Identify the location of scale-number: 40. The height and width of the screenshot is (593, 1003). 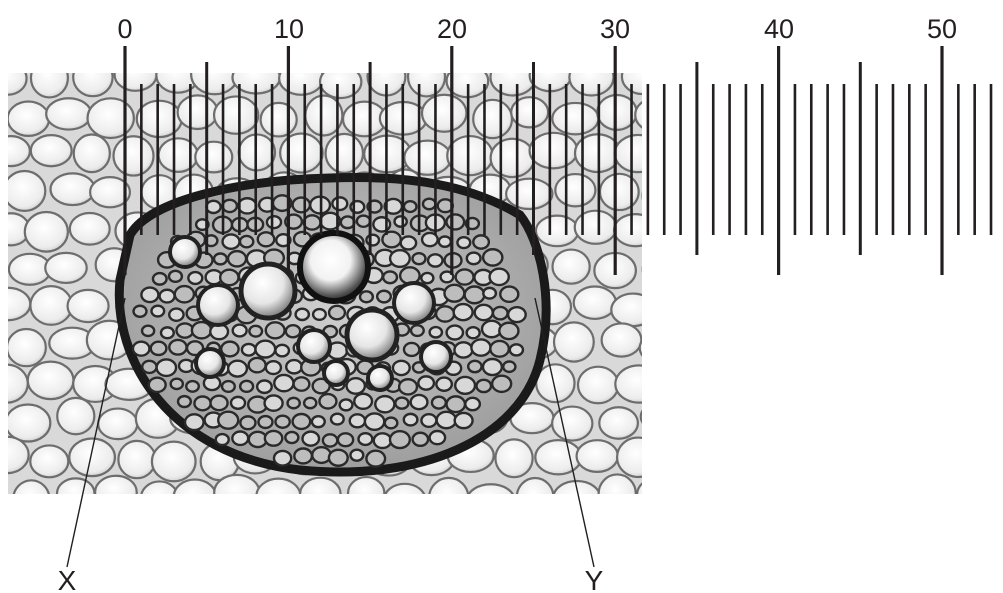
(779, 29).